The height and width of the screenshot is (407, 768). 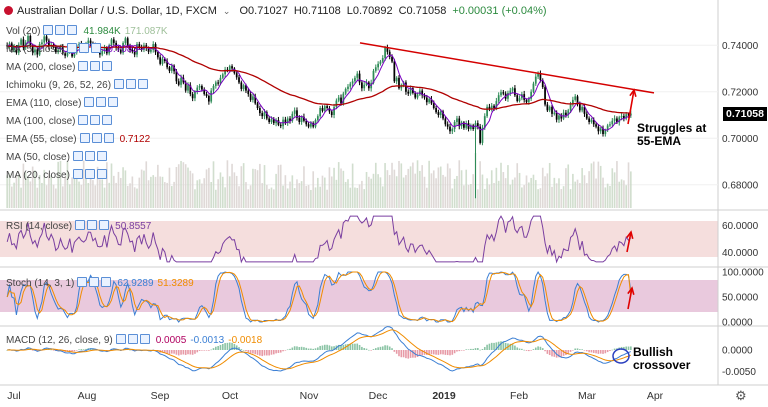 What do you see at coordinates (8, 10) in the screenshot?
I see `currency-flag-icon` at bounding box center [8, 10].